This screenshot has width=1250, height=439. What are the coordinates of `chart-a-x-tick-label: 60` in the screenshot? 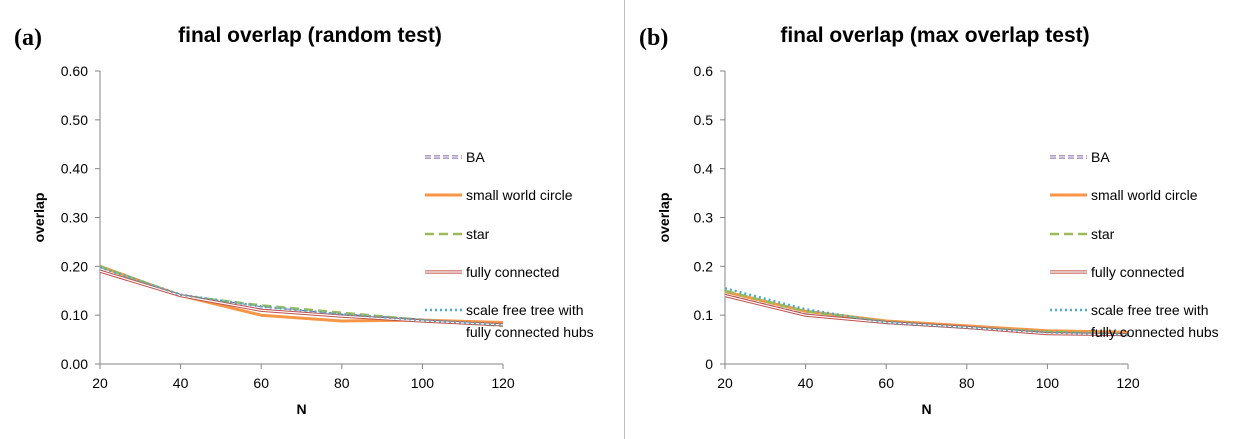 It's located at (261, 383).